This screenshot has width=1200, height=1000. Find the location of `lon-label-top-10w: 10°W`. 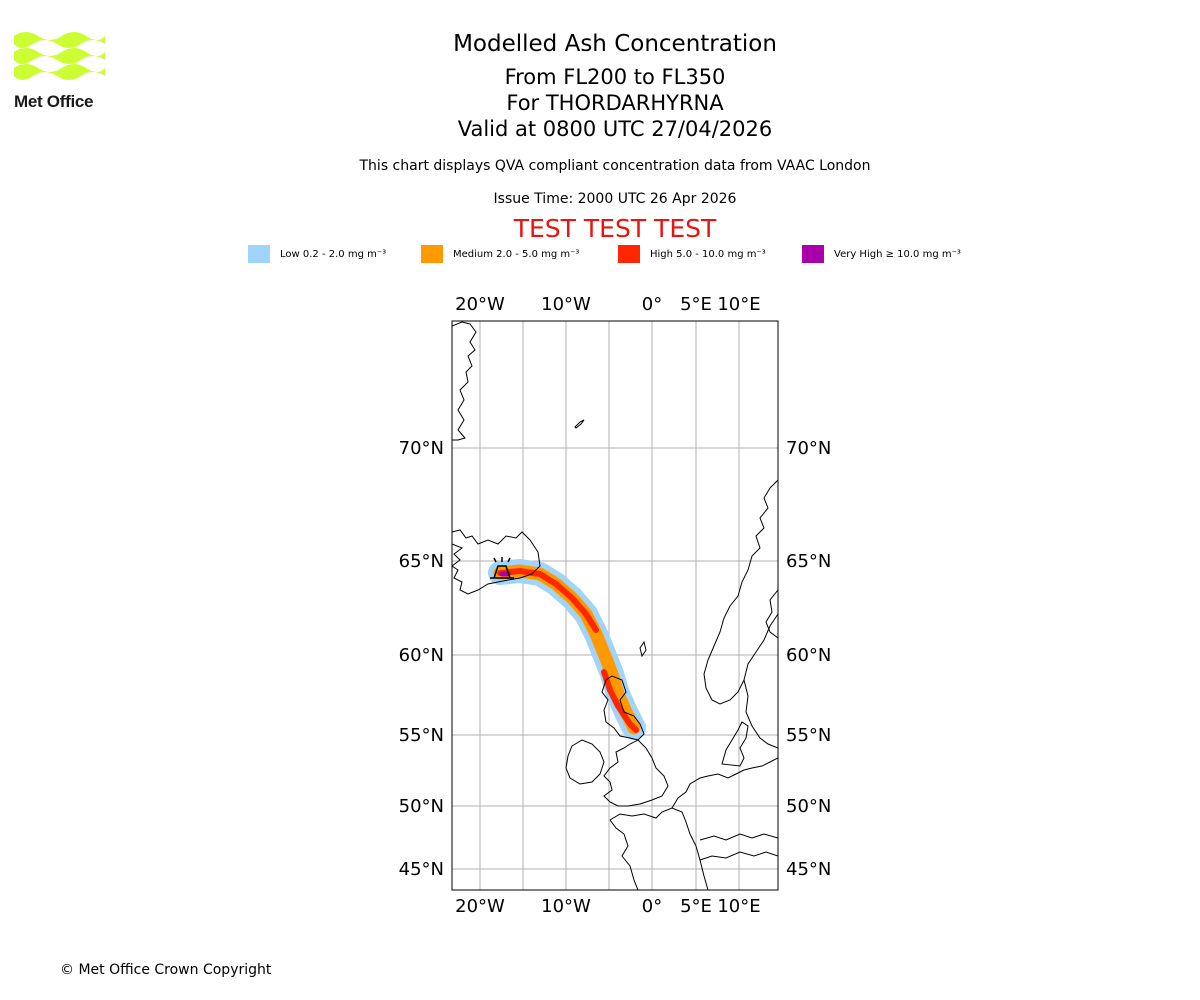

lon-label-top-10w: 10°W is located at coordinates (566, 304).